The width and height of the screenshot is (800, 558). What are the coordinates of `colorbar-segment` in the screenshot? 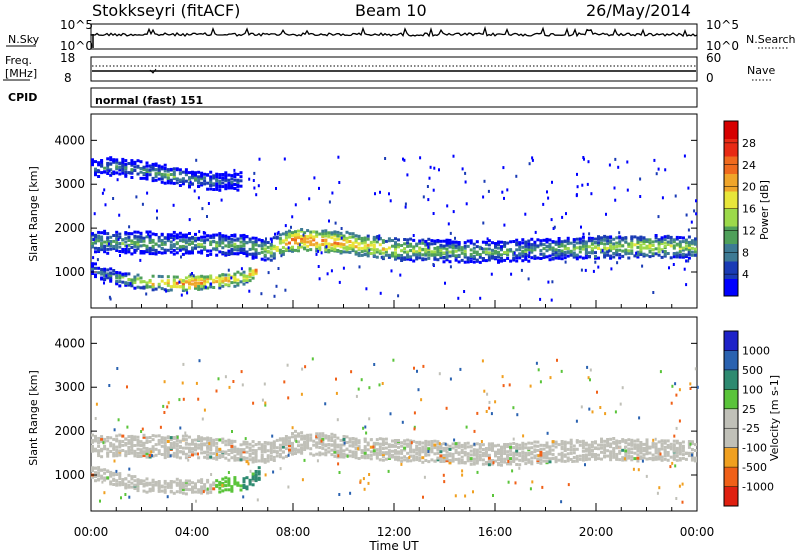 It's located at (731, 200).